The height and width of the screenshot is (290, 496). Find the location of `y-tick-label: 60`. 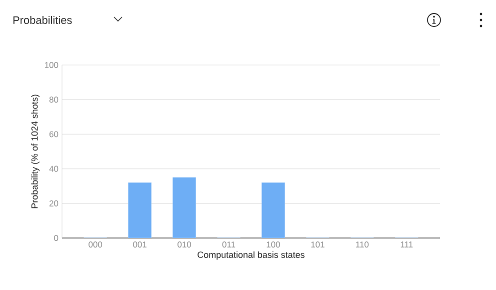

y-tick-label: 60 is located at coordinates (54, 134).